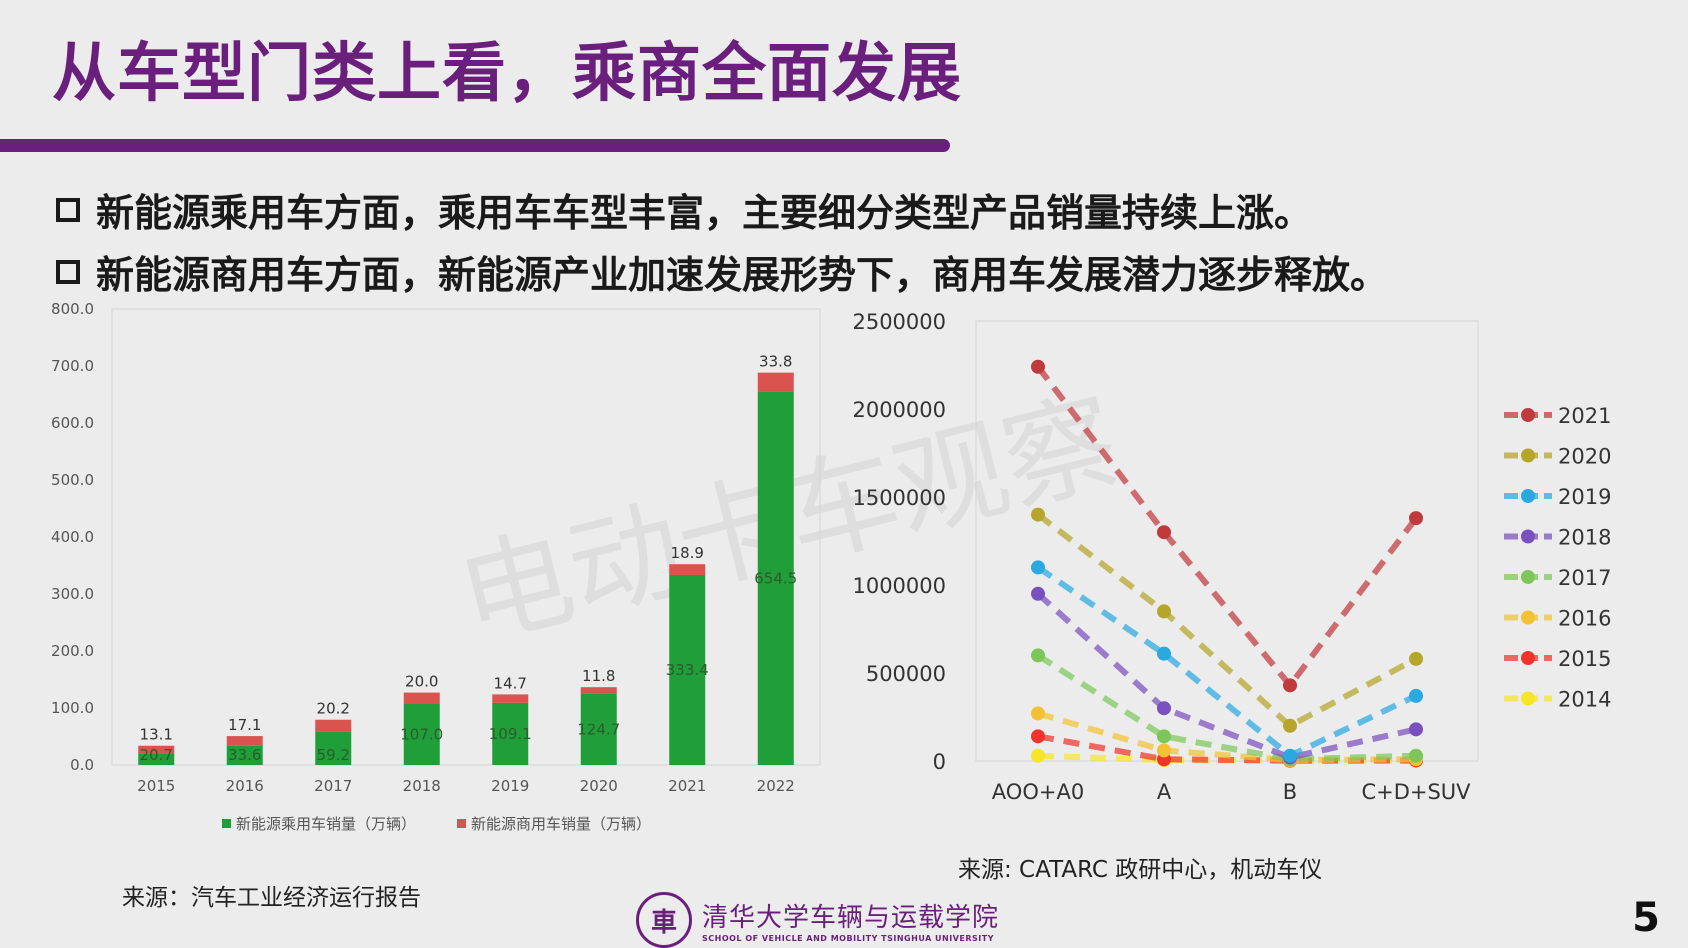  Describe the element at coordinates (687, 553) in the screenshot. I see `bar-commercial-label: 18.9` at that location.